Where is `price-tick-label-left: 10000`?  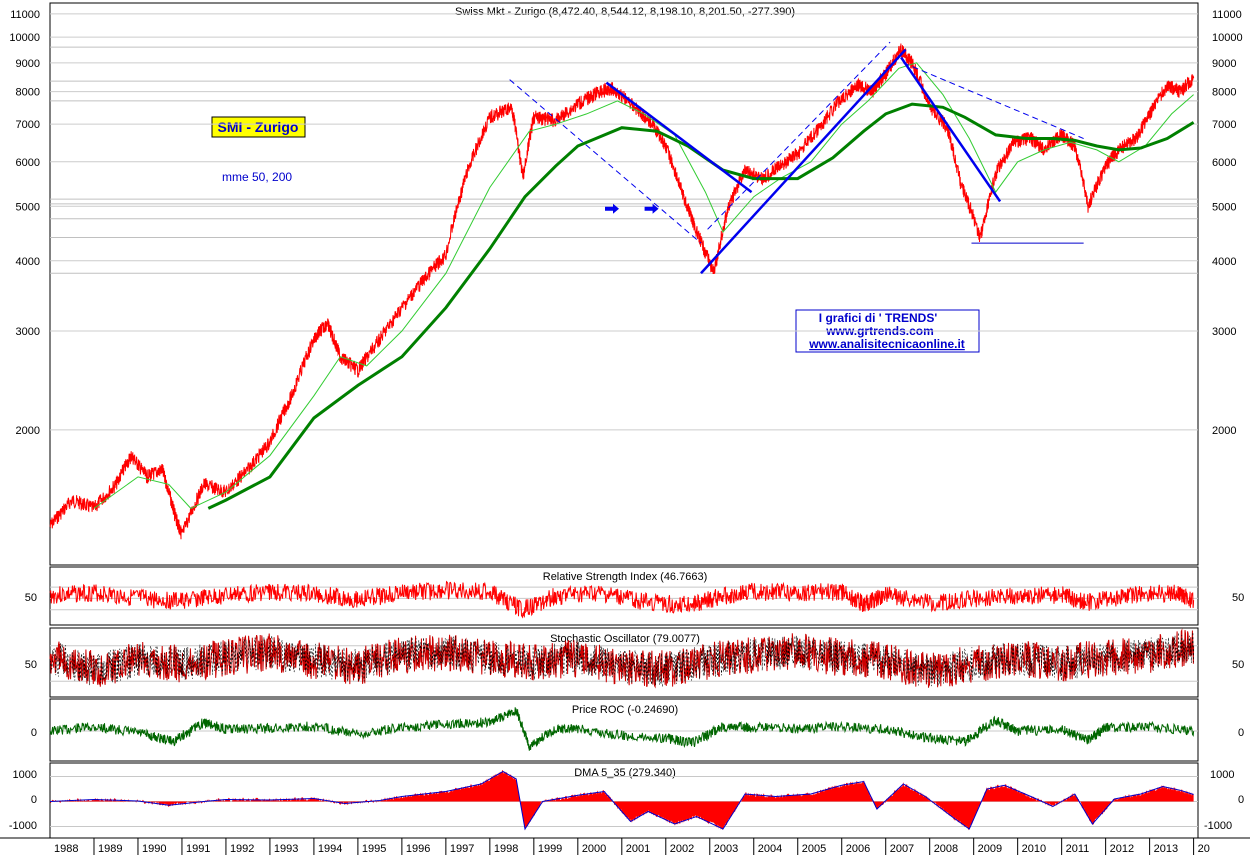
price-tick-label-left: 10000 is located at coordinates (24, 38).